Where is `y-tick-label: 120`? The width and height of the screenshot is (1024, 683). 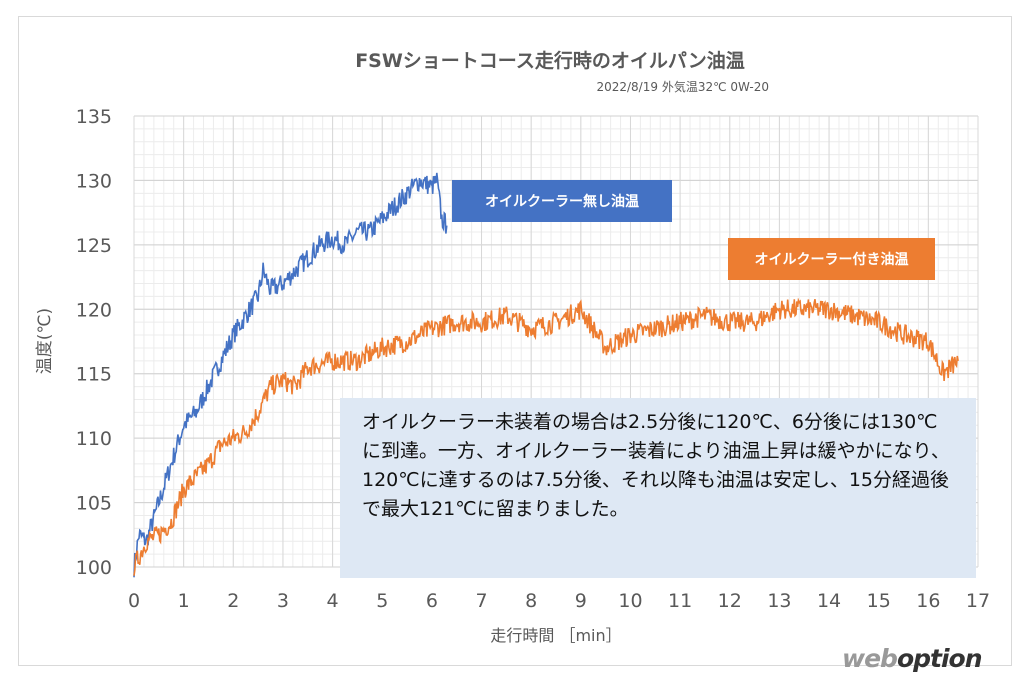 y-tick-label: 120 is located at coordinates (94, 310).